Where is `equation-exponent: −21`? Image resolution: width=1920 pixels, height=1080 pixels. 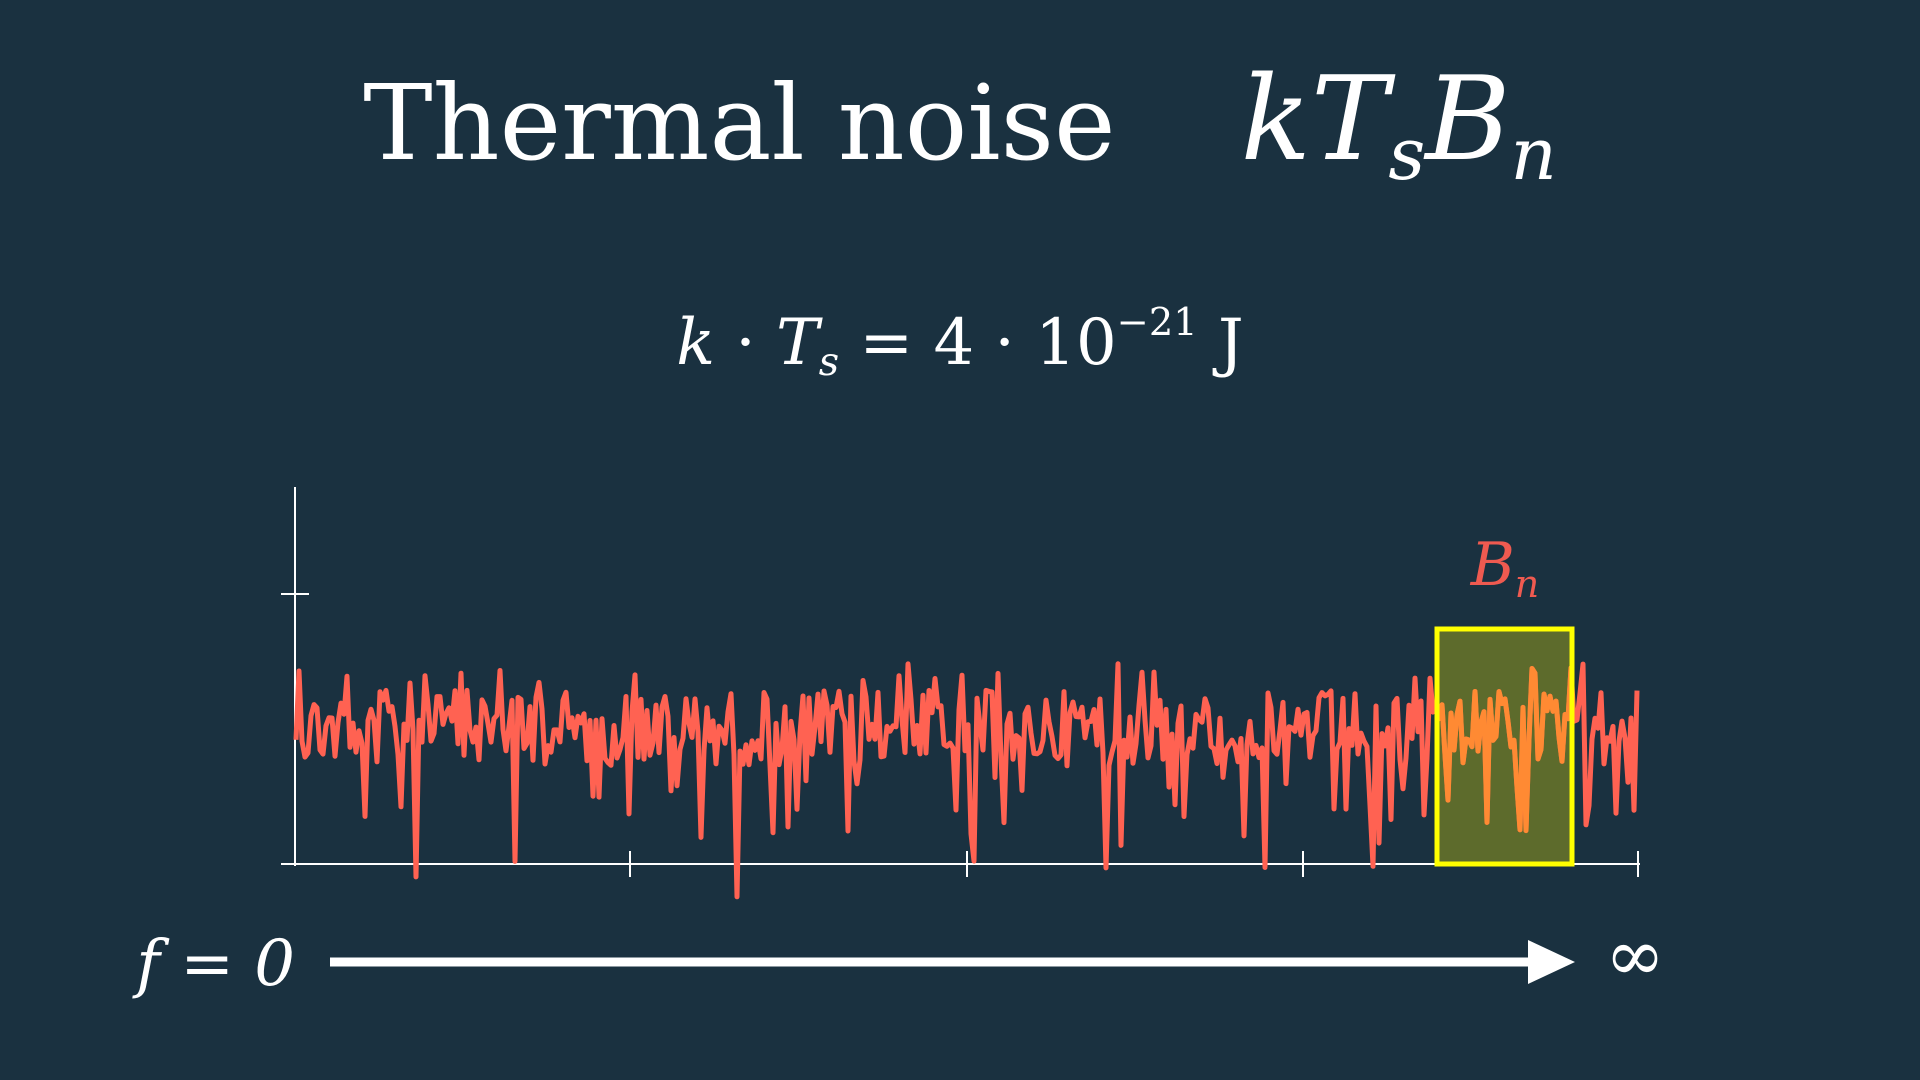 equation-exponent: −21 is located at coordinates (1157, 322).